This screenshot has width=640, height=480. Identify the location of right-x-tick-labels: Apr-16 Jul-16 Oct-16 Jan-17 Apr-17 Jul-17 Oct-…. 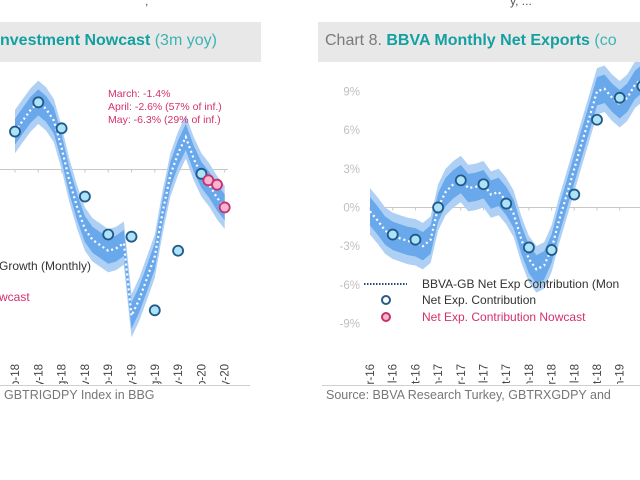
(496, 374).